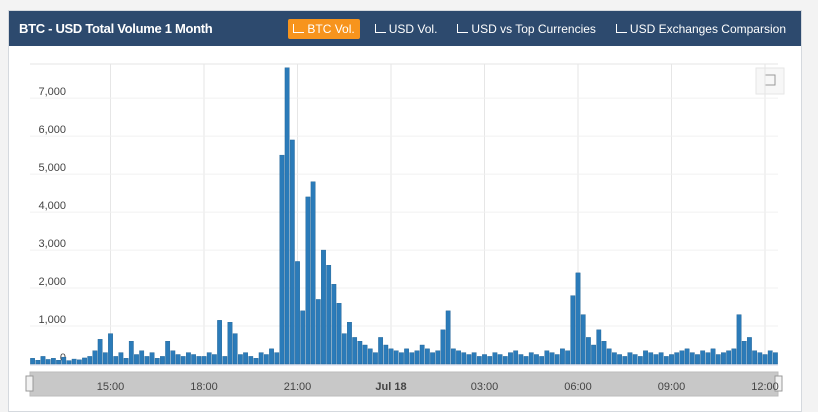  I want to click on y-tick-label: 2,000, so click(52, 282).